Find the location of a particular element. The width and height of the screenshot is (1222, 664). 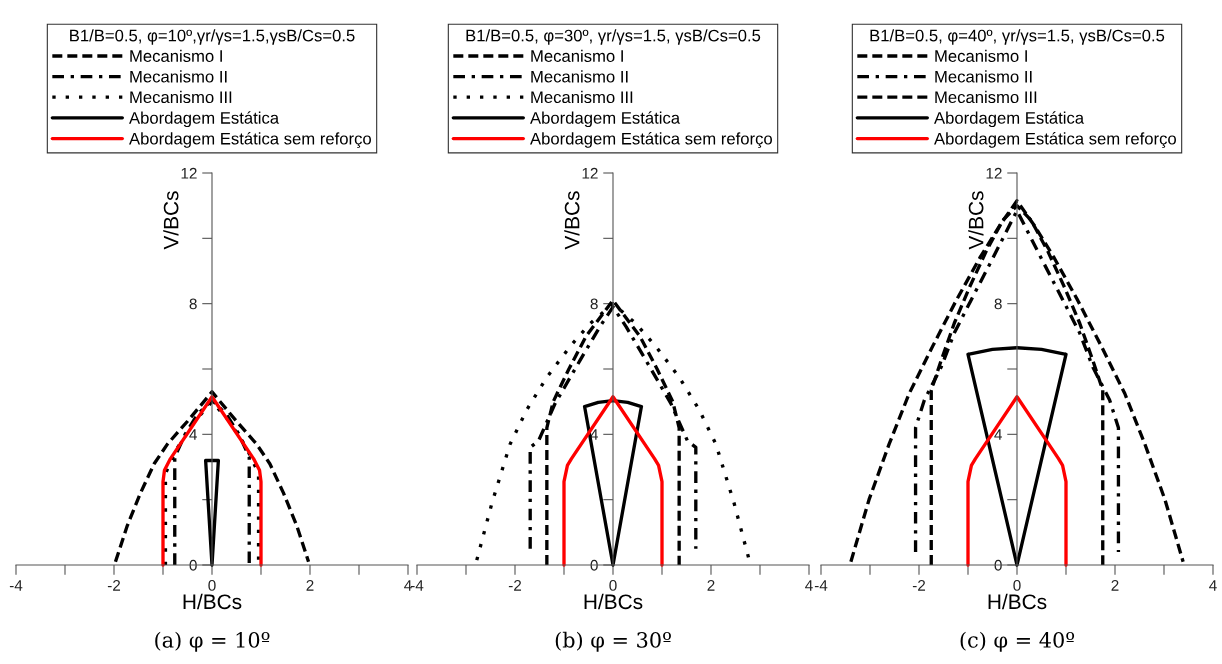

text: (a) φ = 10º is located at coordinates (212, 641).